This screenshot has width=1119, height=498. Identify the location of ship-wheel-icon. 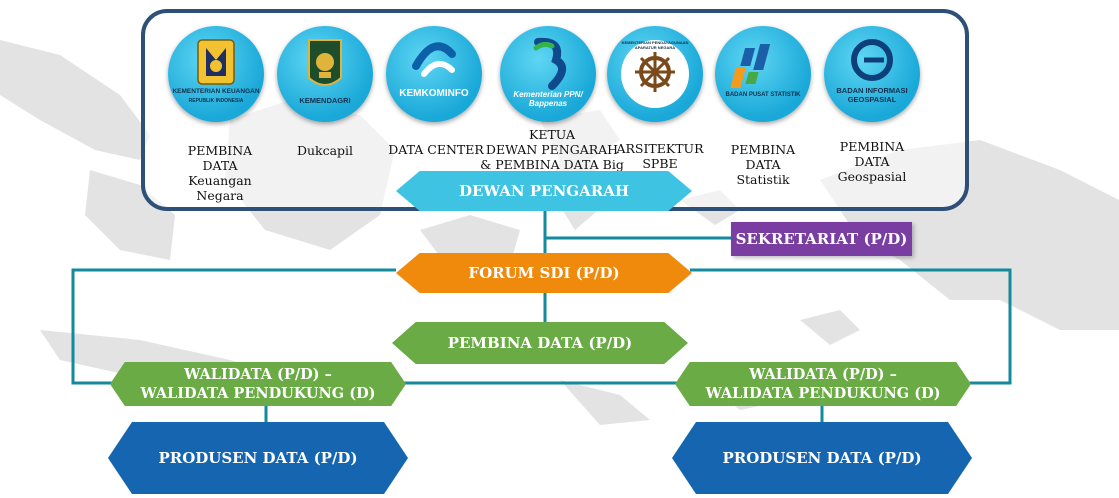
(655, 74).